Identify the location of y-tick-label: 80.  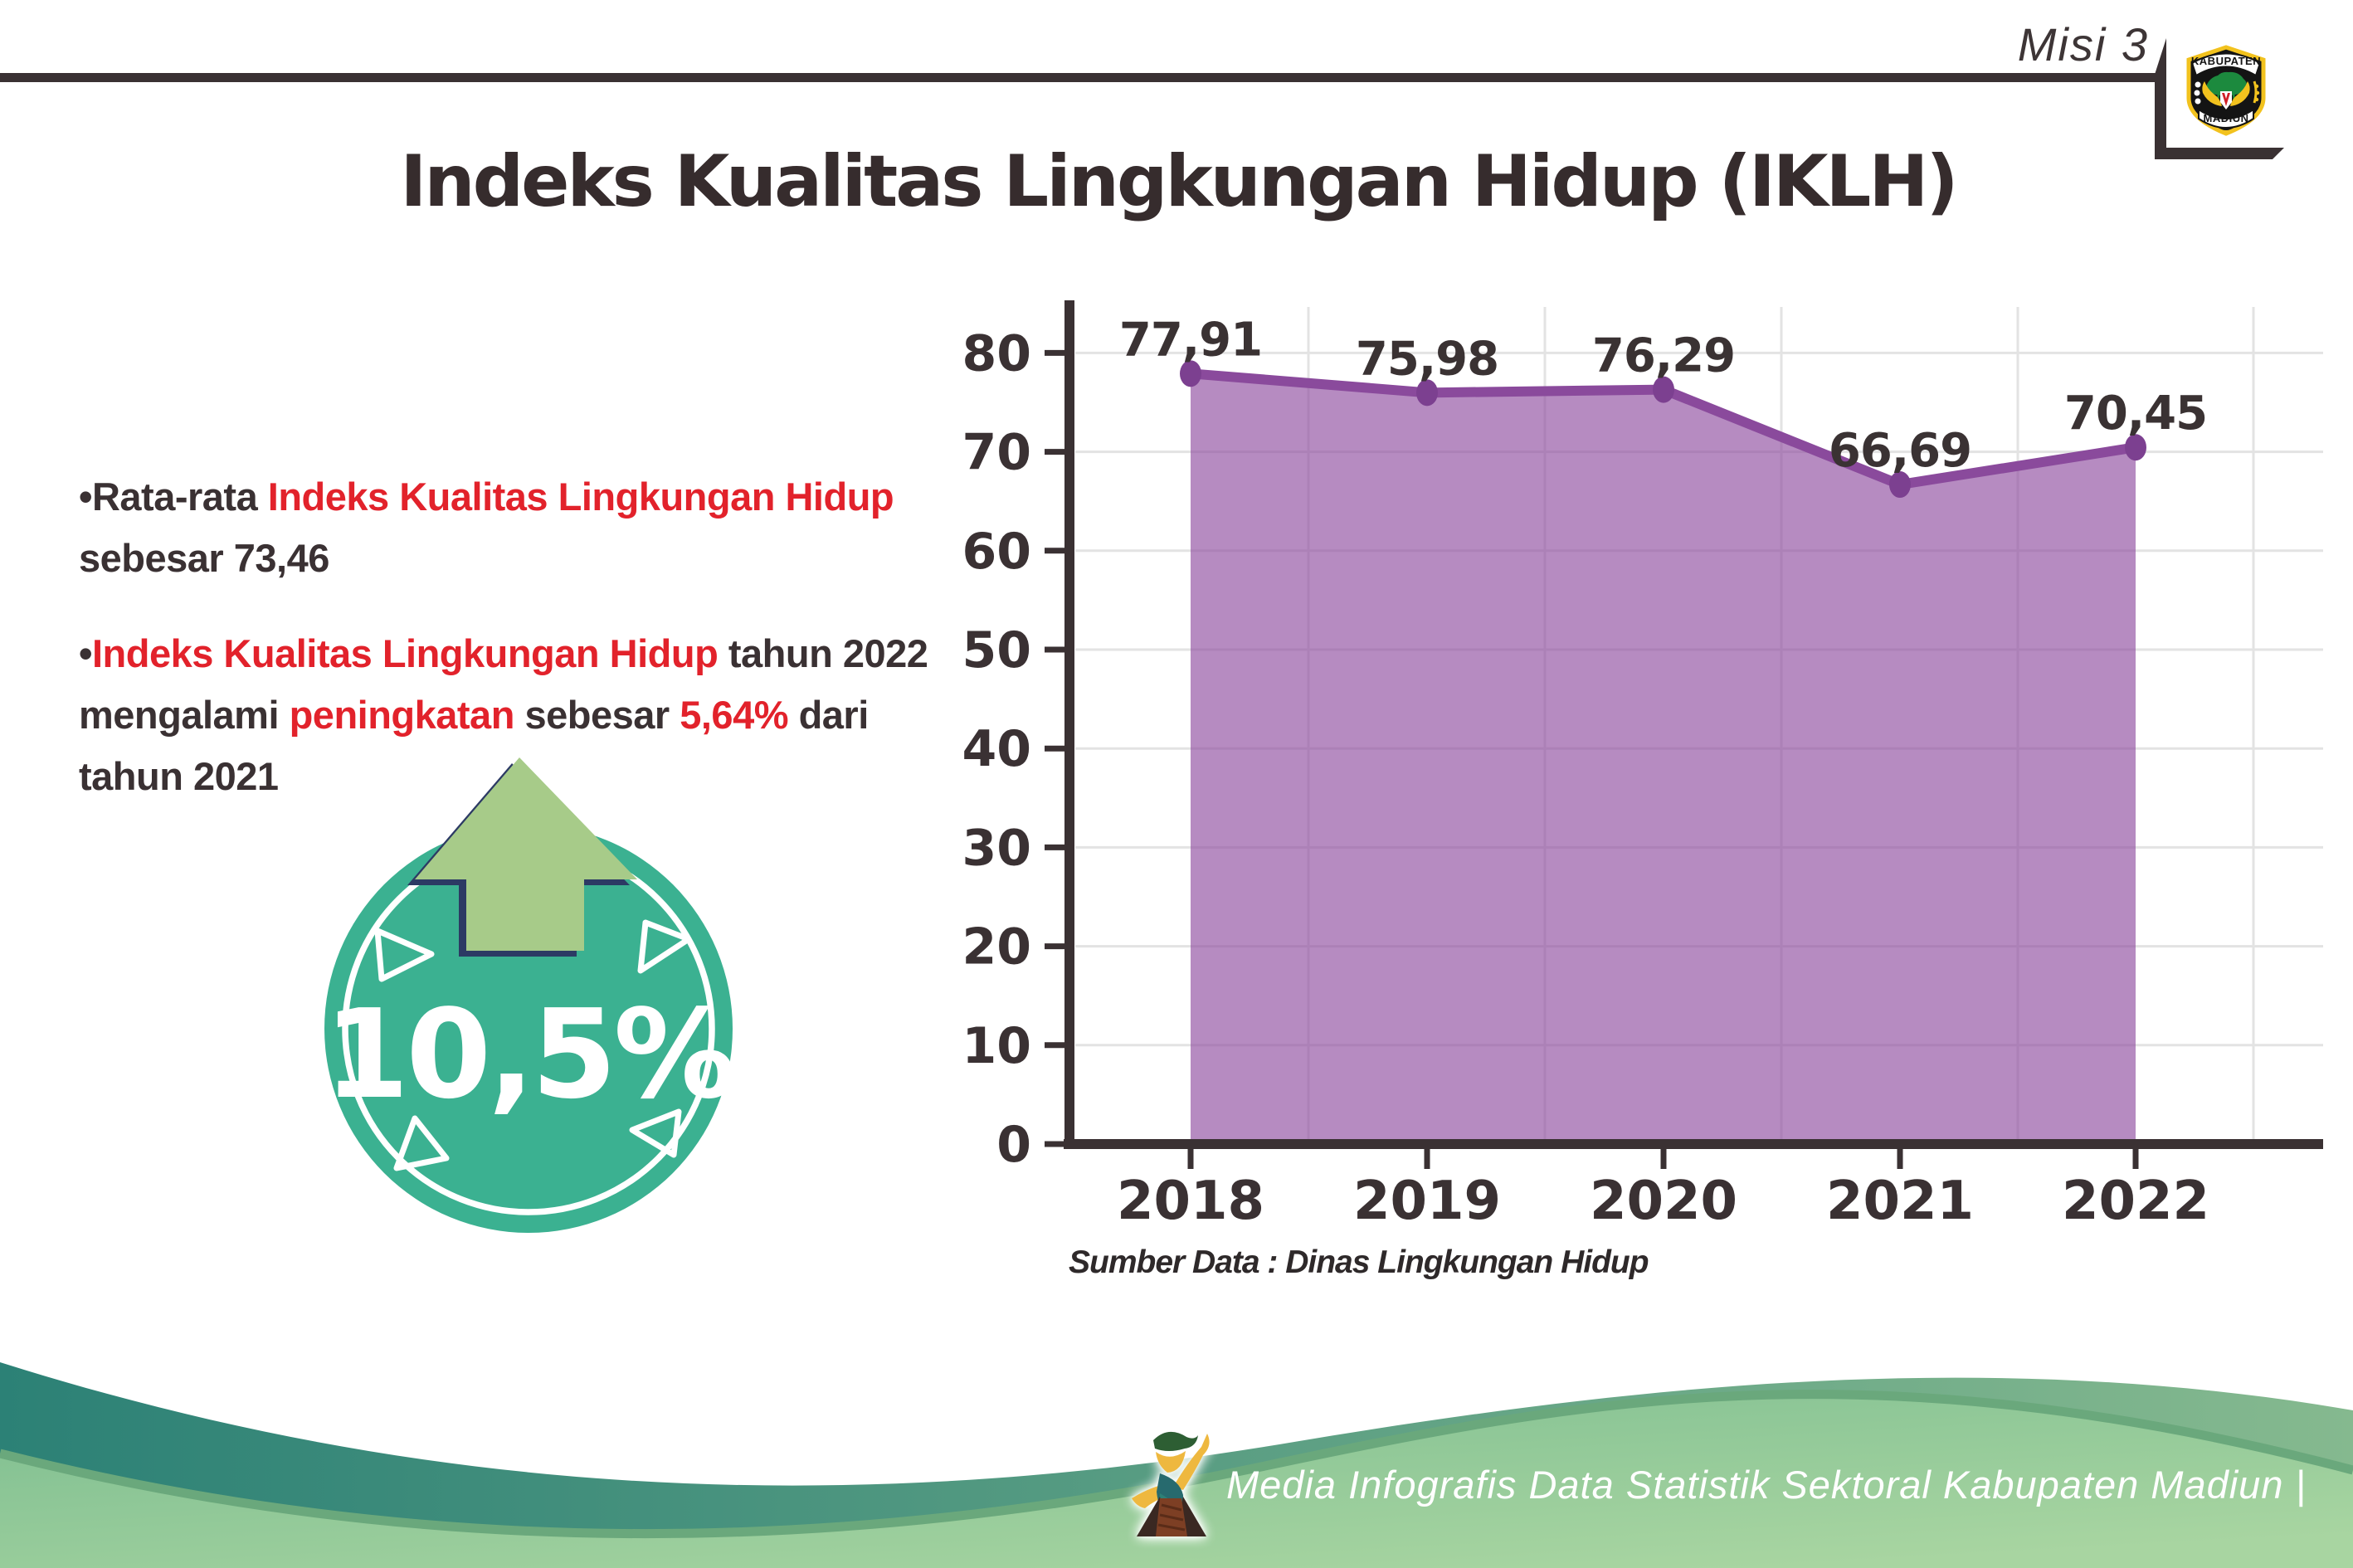
(997, 353).